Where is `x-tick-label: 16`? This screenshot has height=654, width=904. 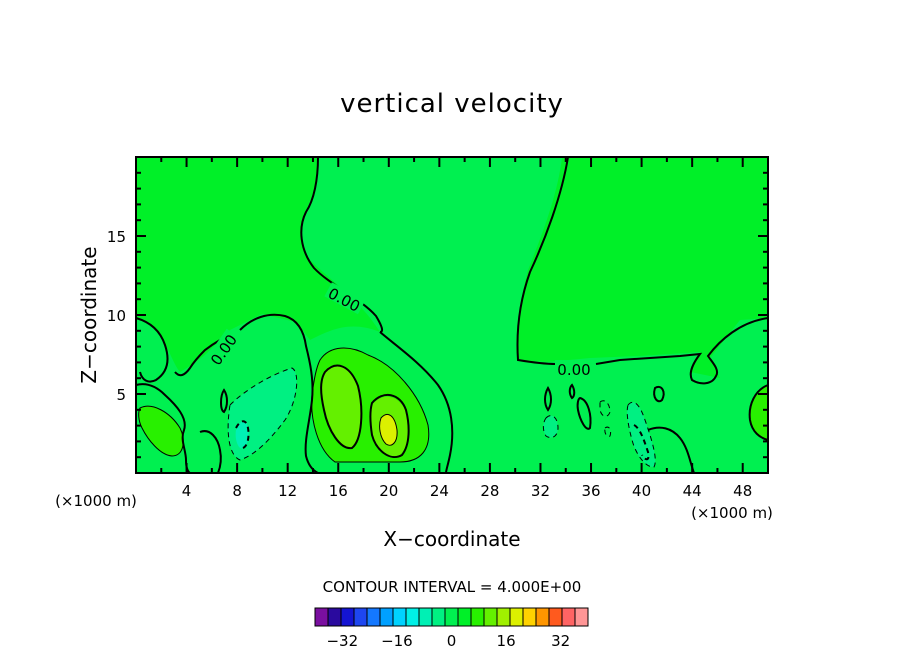 x-tick-label: 16 is located at coordinates (338, 491).